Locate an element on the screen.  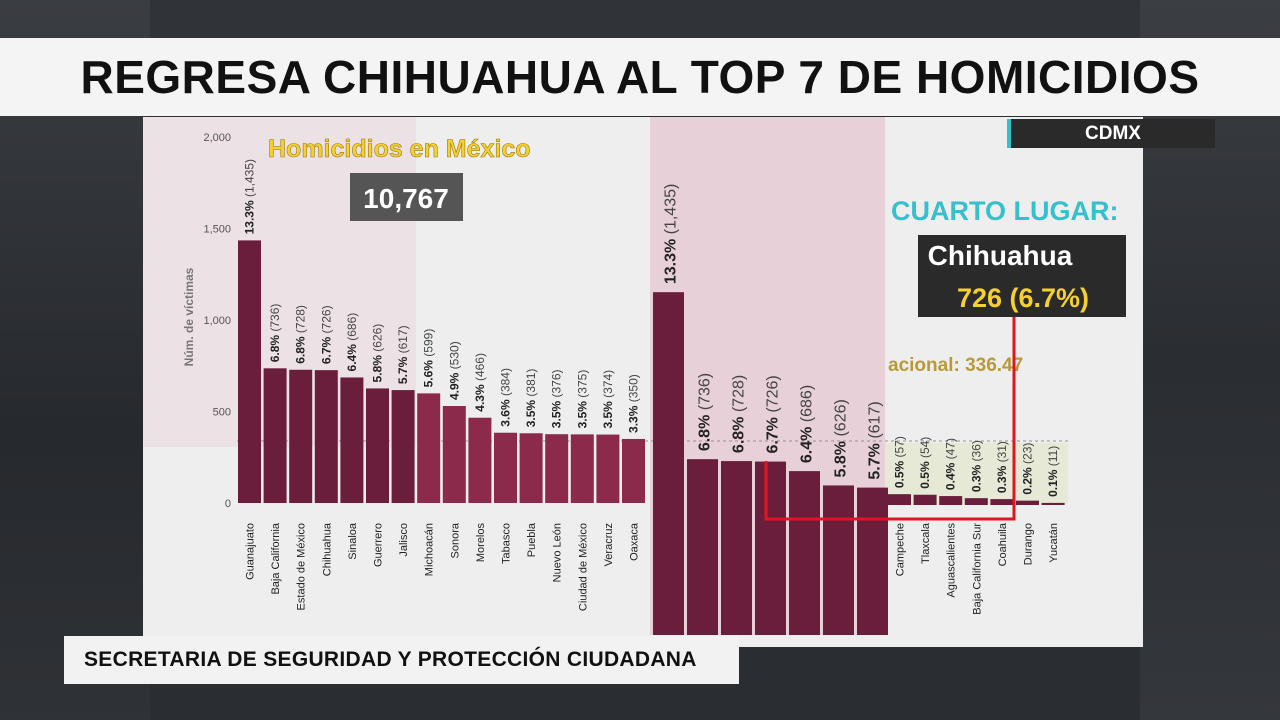
x-tick-label: Sinaloa is located at coordinates (353, 541).